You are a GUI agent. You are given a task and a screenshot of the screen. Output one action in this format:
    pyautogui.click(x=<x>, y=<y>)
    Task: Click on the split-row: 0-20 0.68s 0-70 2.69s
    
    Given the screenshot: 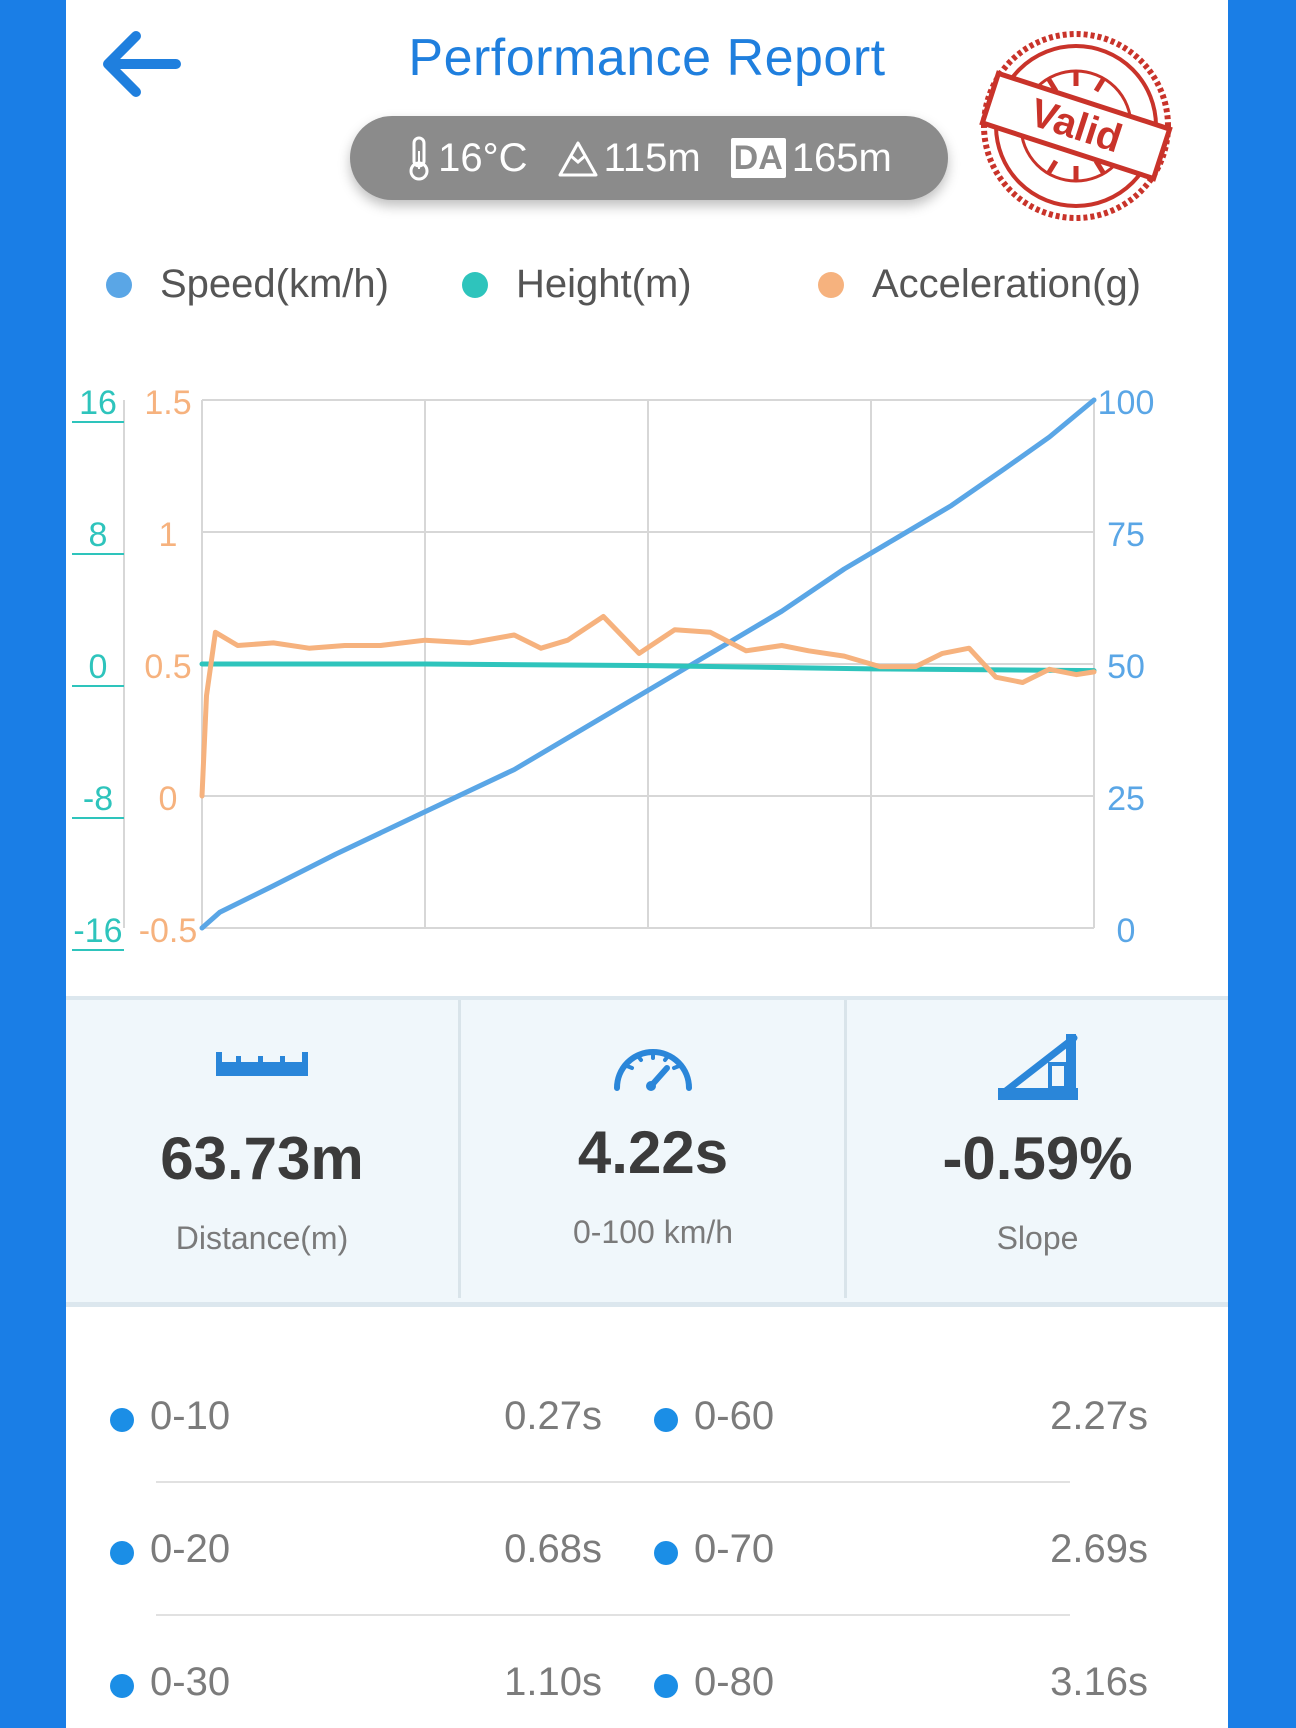 What is the action you would take?
    pyautogui.click(x=647, y=1553)
    